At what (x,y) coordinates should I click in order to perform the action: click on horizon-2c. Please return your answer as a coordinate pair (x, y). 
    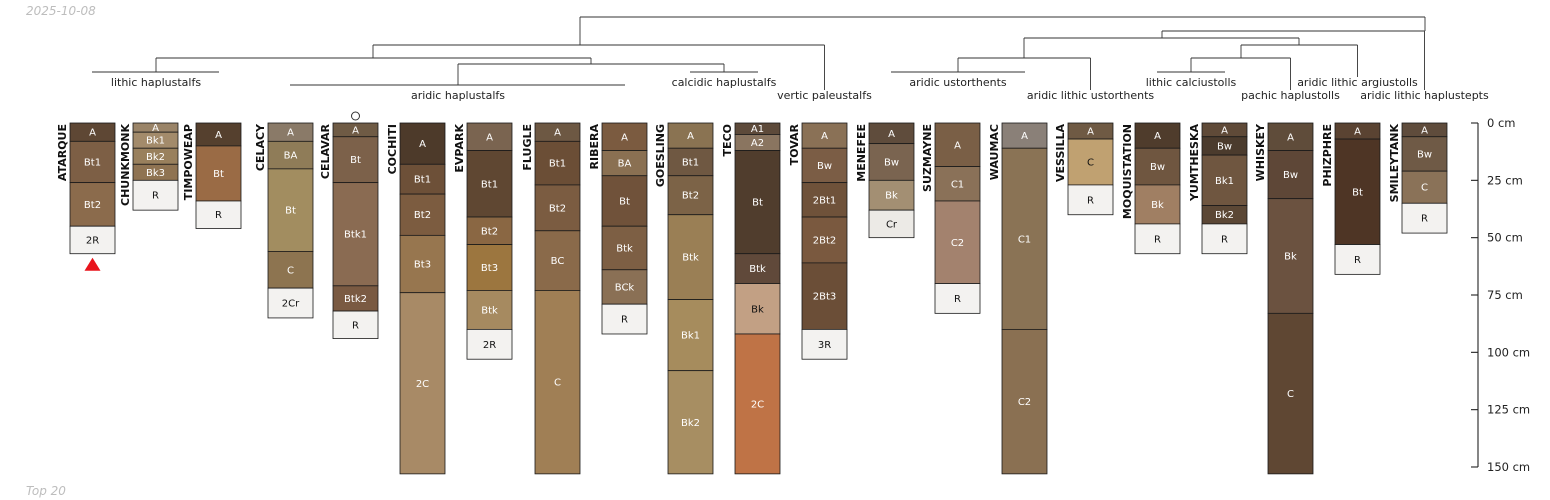
    Looking at the image, I should click on (757, 404).